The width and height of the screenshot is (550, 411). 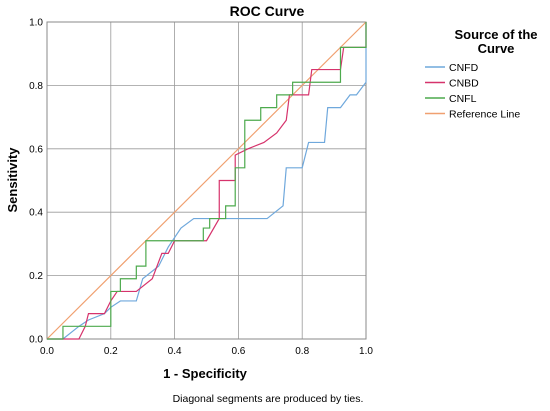 What do you see at coordinates (464, 83) in the screenshot?
I see `legend-label-cnbd: CNBD` at bounding box center [464, 83].